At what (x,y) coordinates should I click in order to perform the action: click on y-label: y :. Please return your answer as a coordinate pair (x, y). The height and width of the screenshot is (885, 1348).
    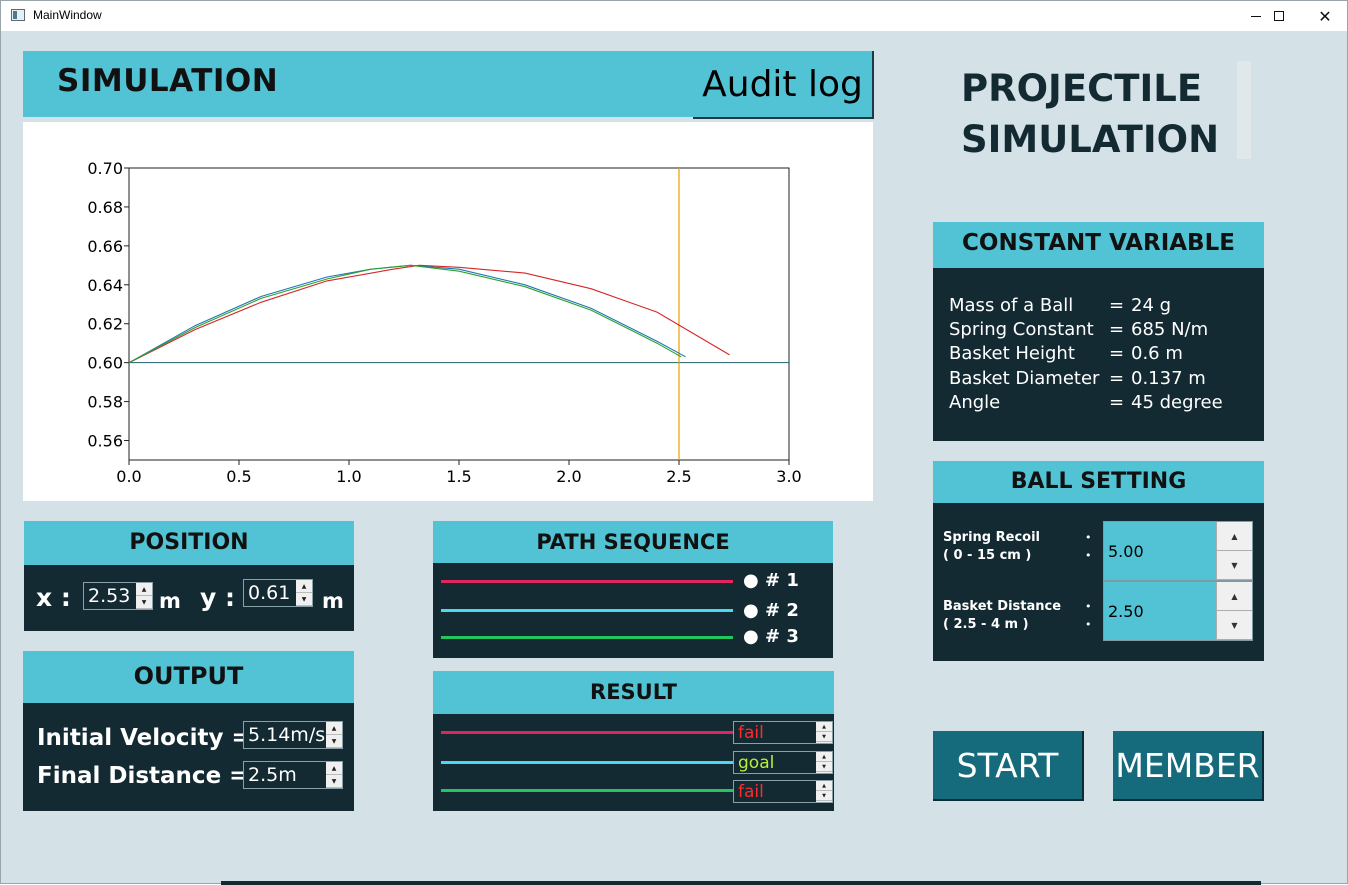
    Looking at the image, I should click on (217, 597).